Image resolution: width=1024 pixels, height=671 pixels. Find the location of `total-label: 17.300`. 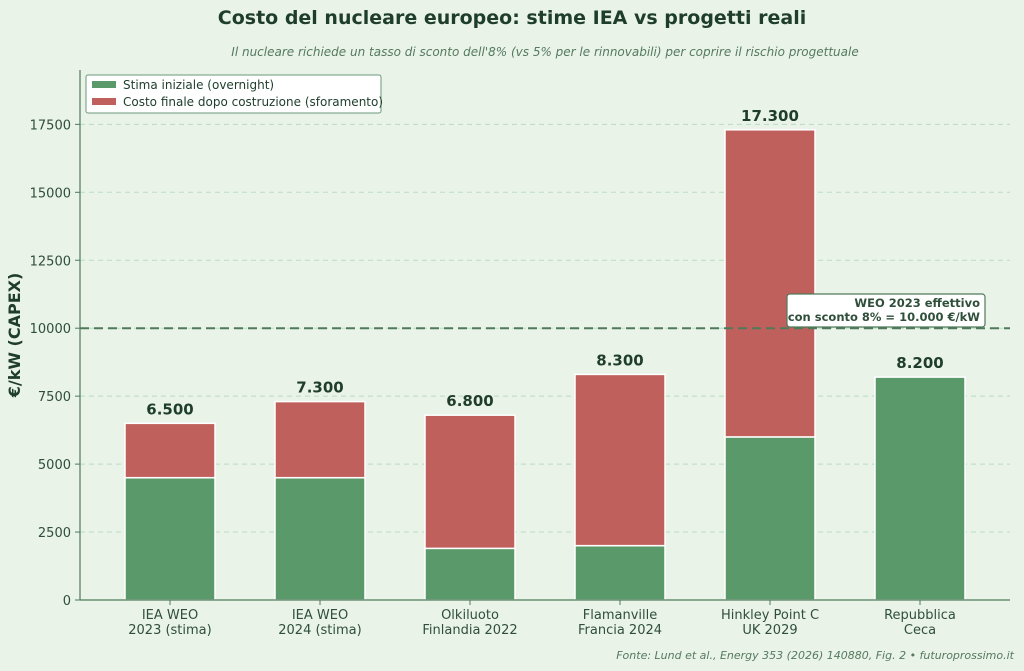

total-label: 17.300 is located at coordinates (770, 116).